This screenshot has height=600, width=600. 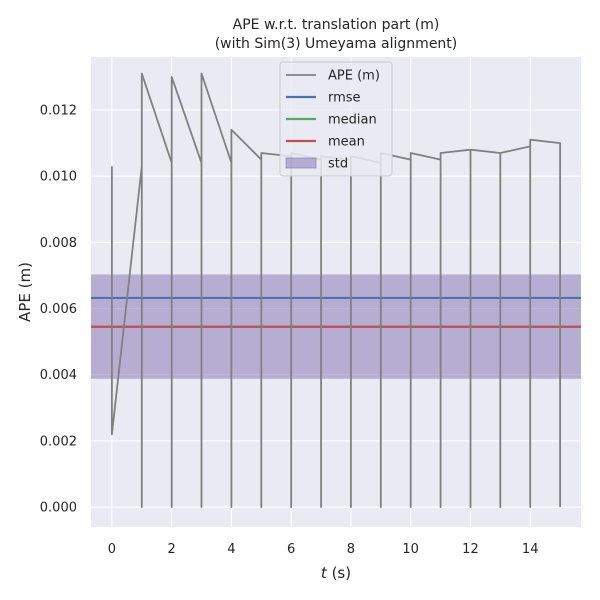 I want to click on x-tick-label: 10, so click(x=410, y=549).